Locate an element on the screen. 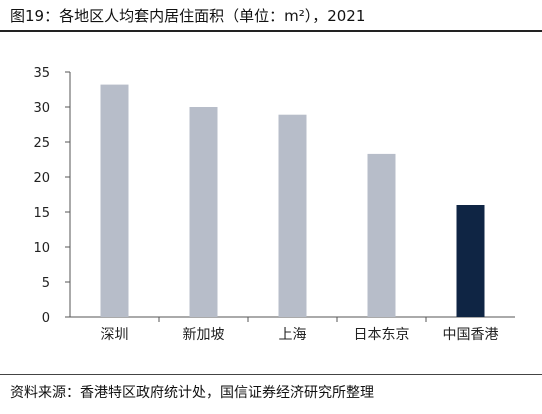 The image size is (542, 414). y-axis: 0 5 10 15 20 25 30 35 is located at coordinates (52, 196).